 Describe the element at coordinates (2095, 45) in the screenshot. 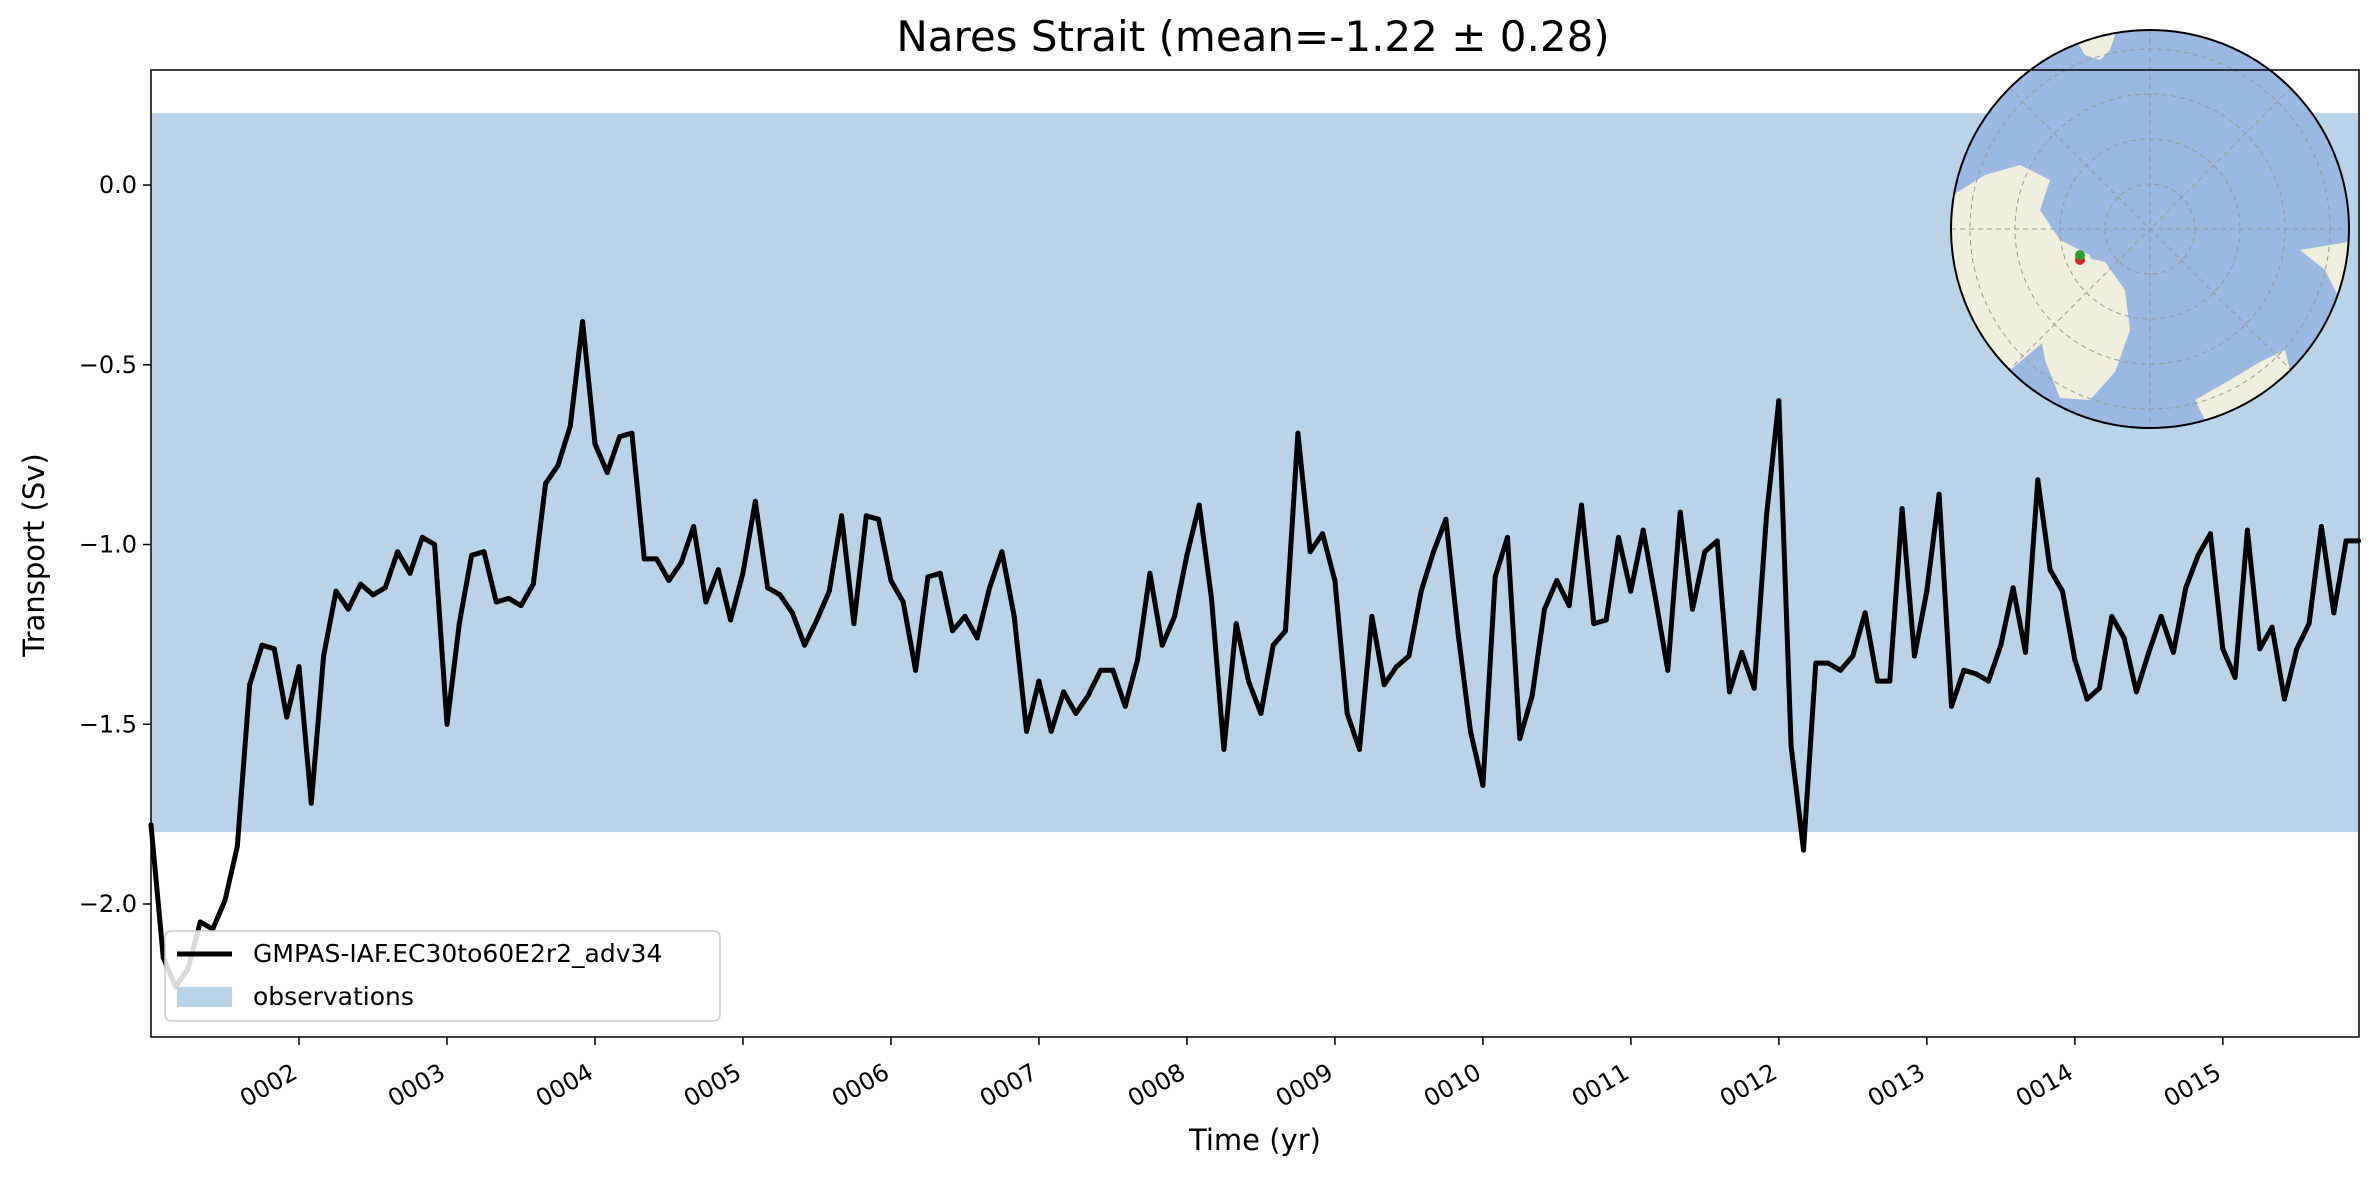

I see `land-north-arc` at that location.